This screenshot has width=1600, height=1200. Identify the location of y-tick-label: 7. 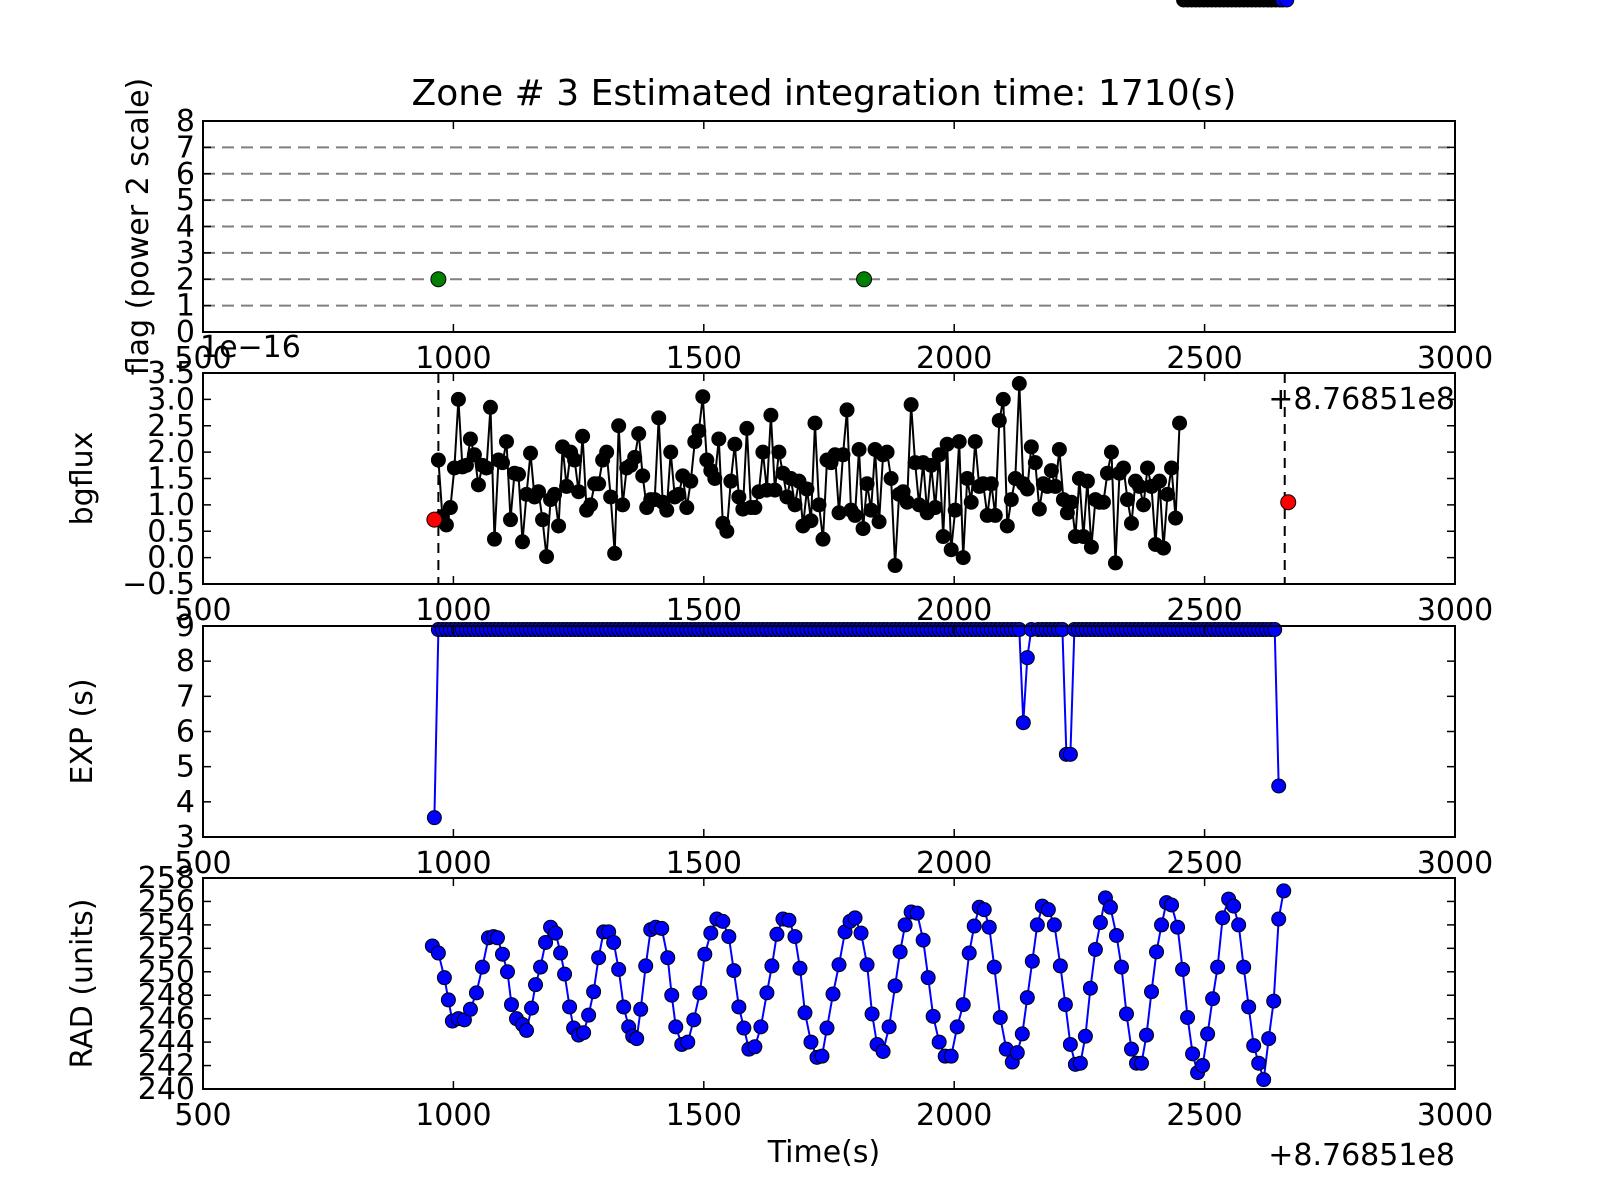
(185, 147).